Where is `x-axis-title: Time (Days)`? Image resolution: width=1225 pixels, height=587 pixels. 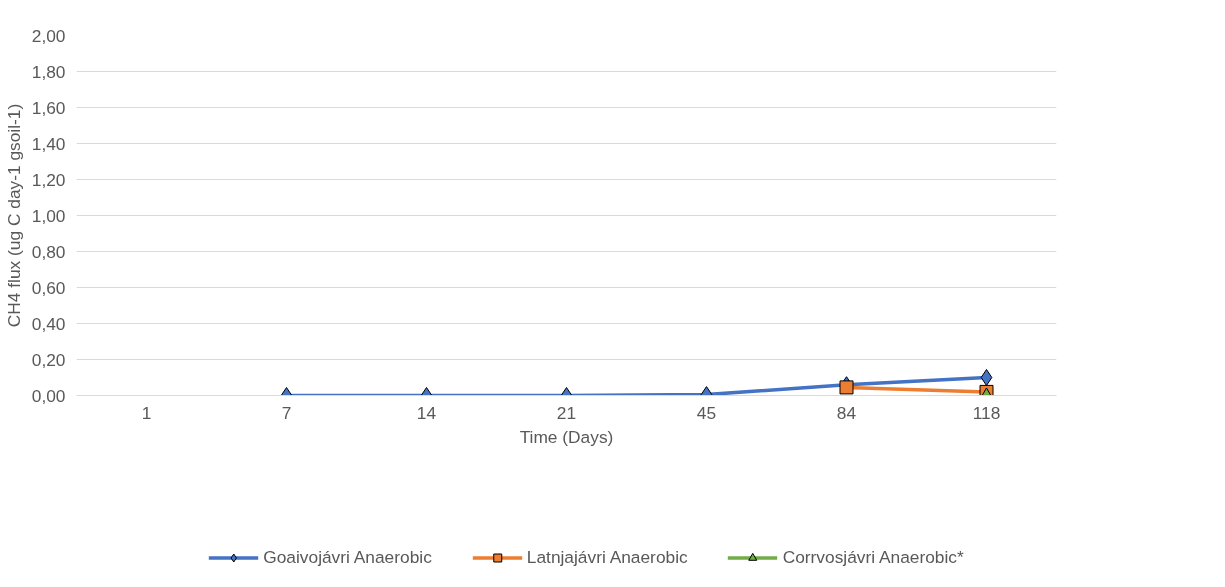
x-axis-title: Time (Days) is located at coordinates (566, 436).